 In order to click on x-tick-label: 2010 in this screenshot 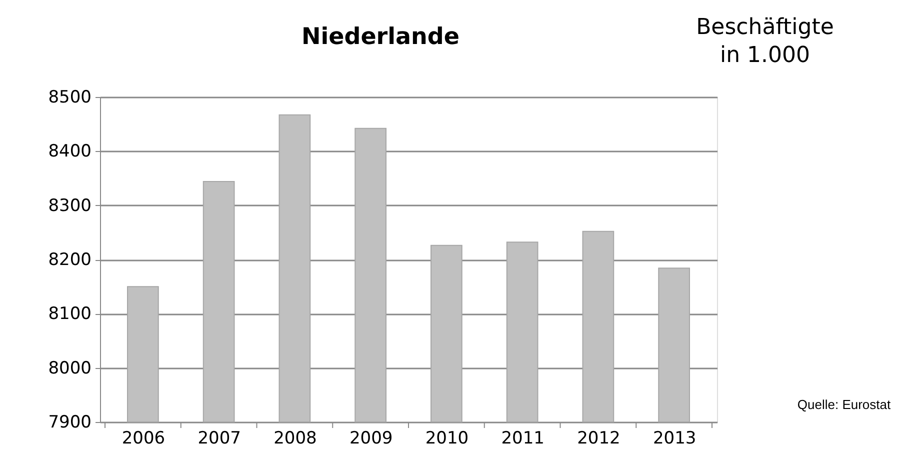, I will do `click(447, 438)`.